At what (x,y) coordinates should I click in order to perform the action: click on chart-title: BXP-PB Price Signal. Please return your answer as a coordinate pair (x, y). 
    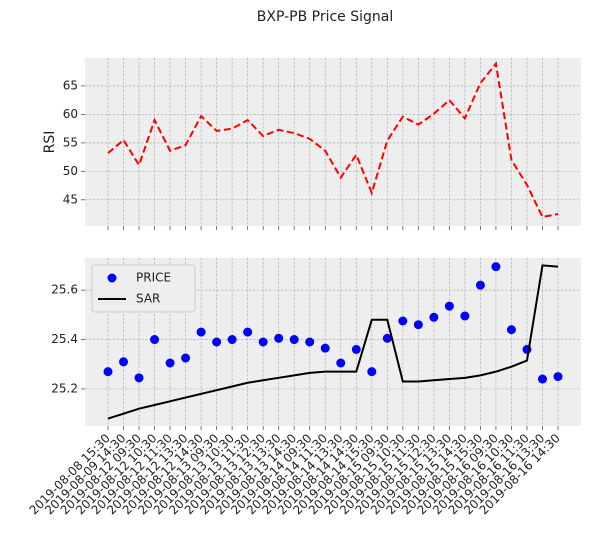
    Looking at the image, I should click on (325, 17).